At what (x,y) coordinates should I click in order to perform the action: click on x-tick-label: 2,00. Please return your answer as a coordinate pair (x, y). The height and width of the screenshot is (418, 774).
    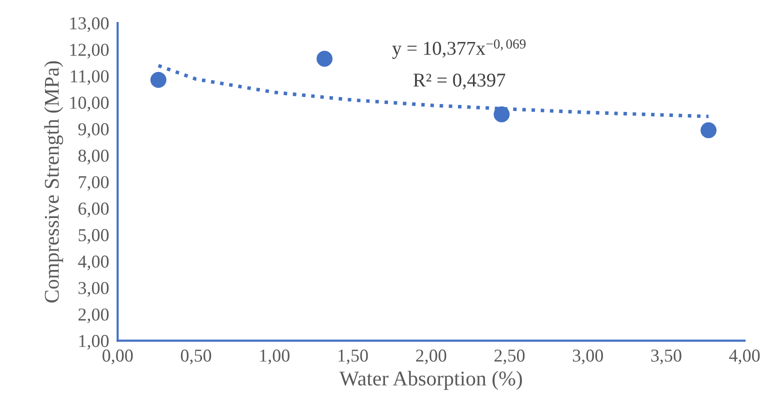
    Looking at the image, I should click on (431, 357).